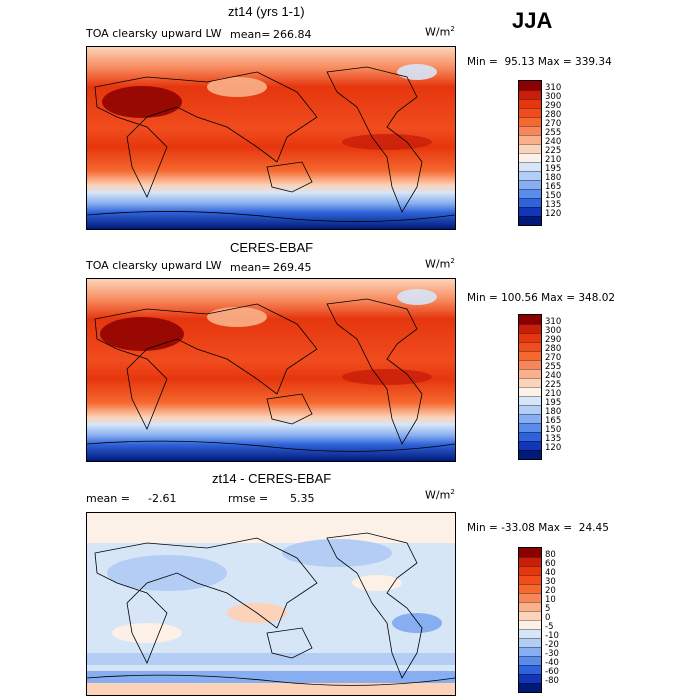 The image size is (700, 700). What do you see at coordinates (550, 564) in the screenshot?
I see `colorbar-level-label: 60` at bounding box center [550, 564].